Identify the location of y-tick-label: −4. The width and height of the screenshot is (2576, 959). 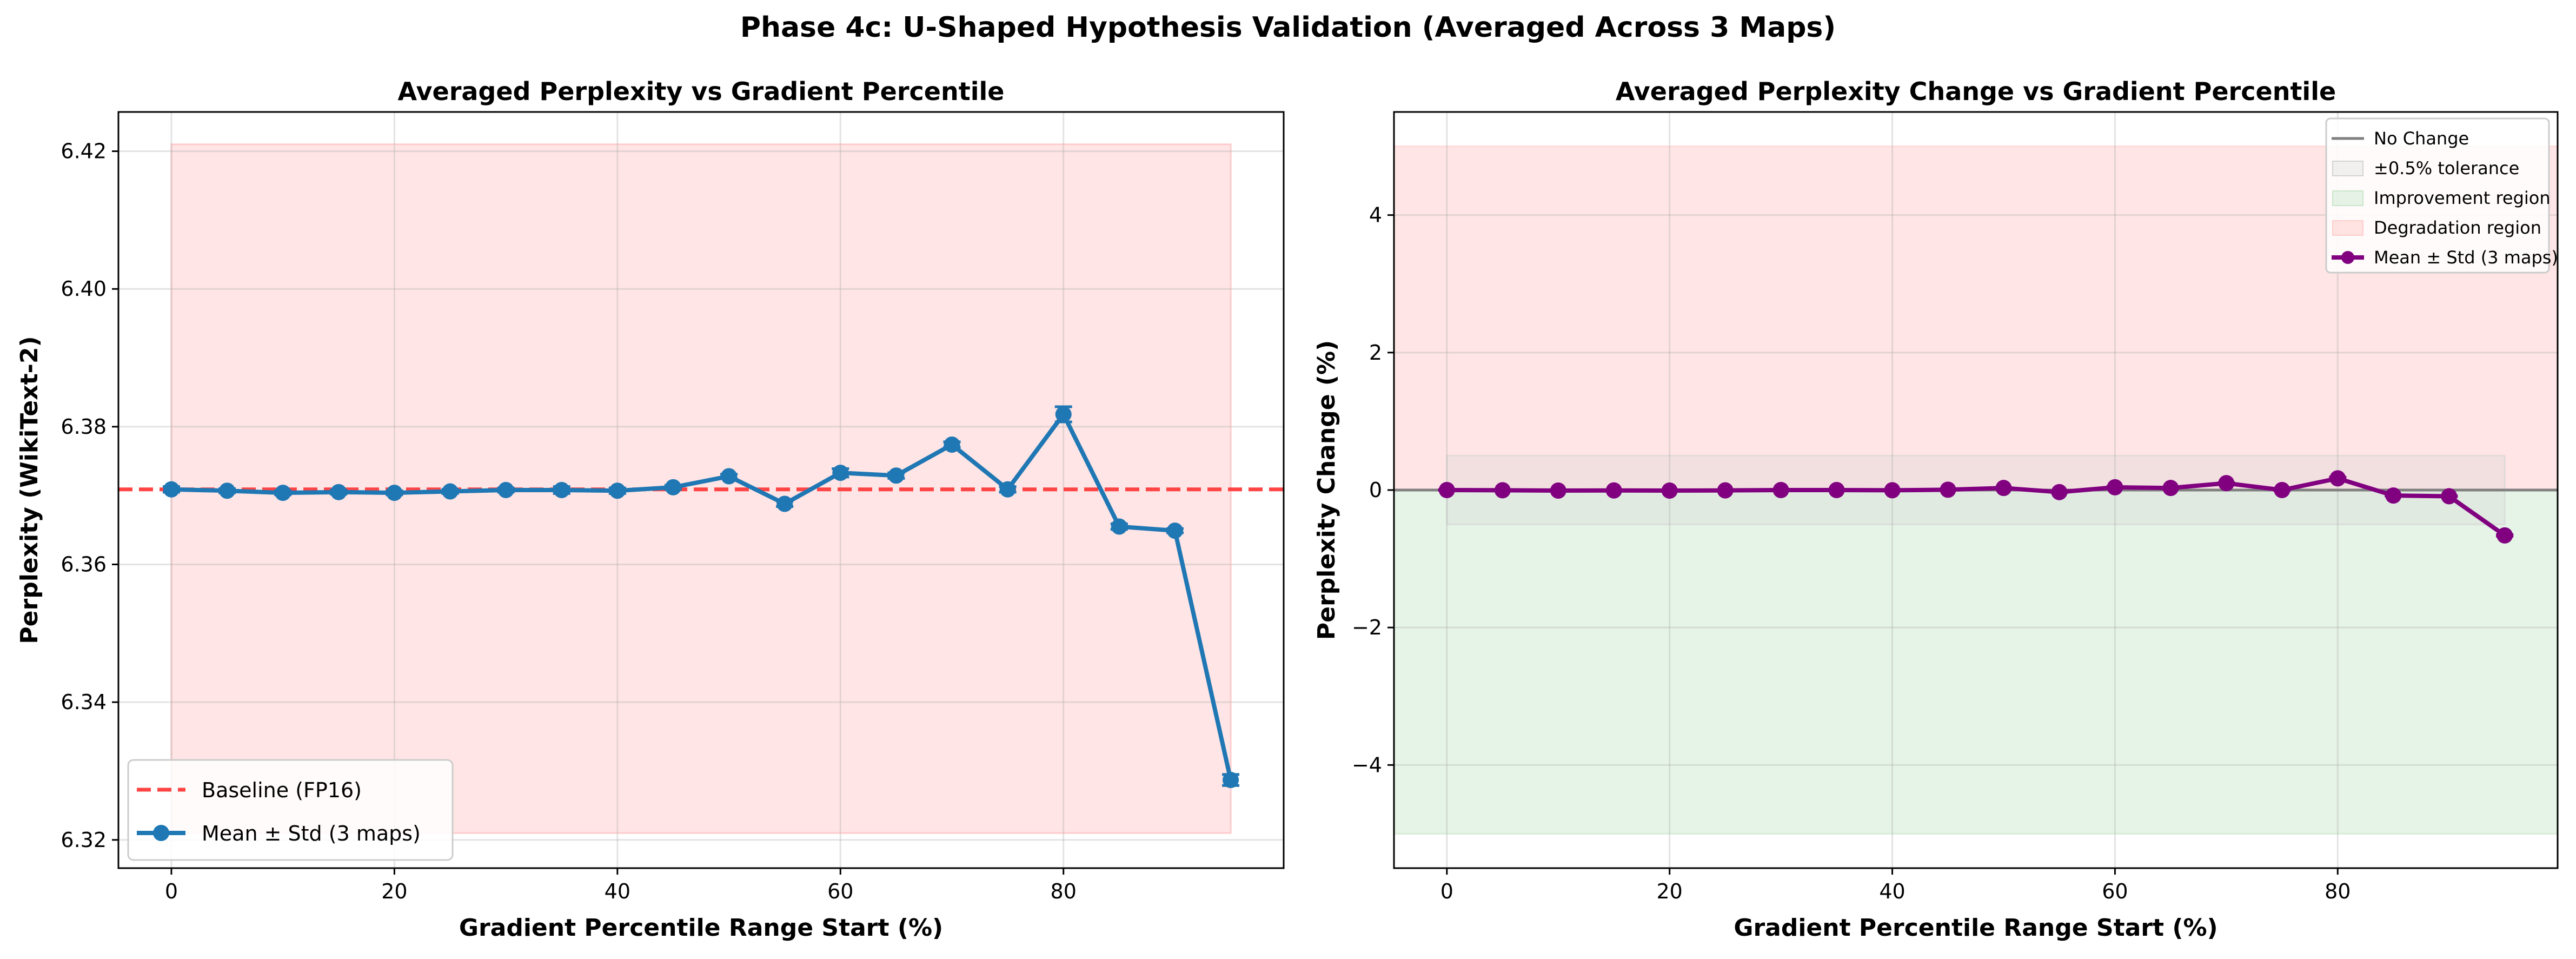
(1367, 765).